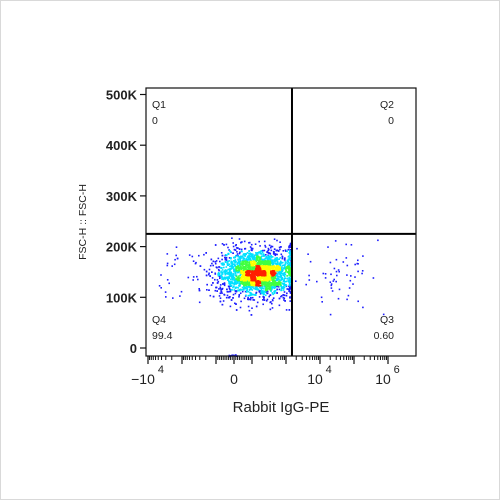  Describe the element at coordinates (159, 320) in the screenshot. I see `quadrant-name: Q4` at that location.